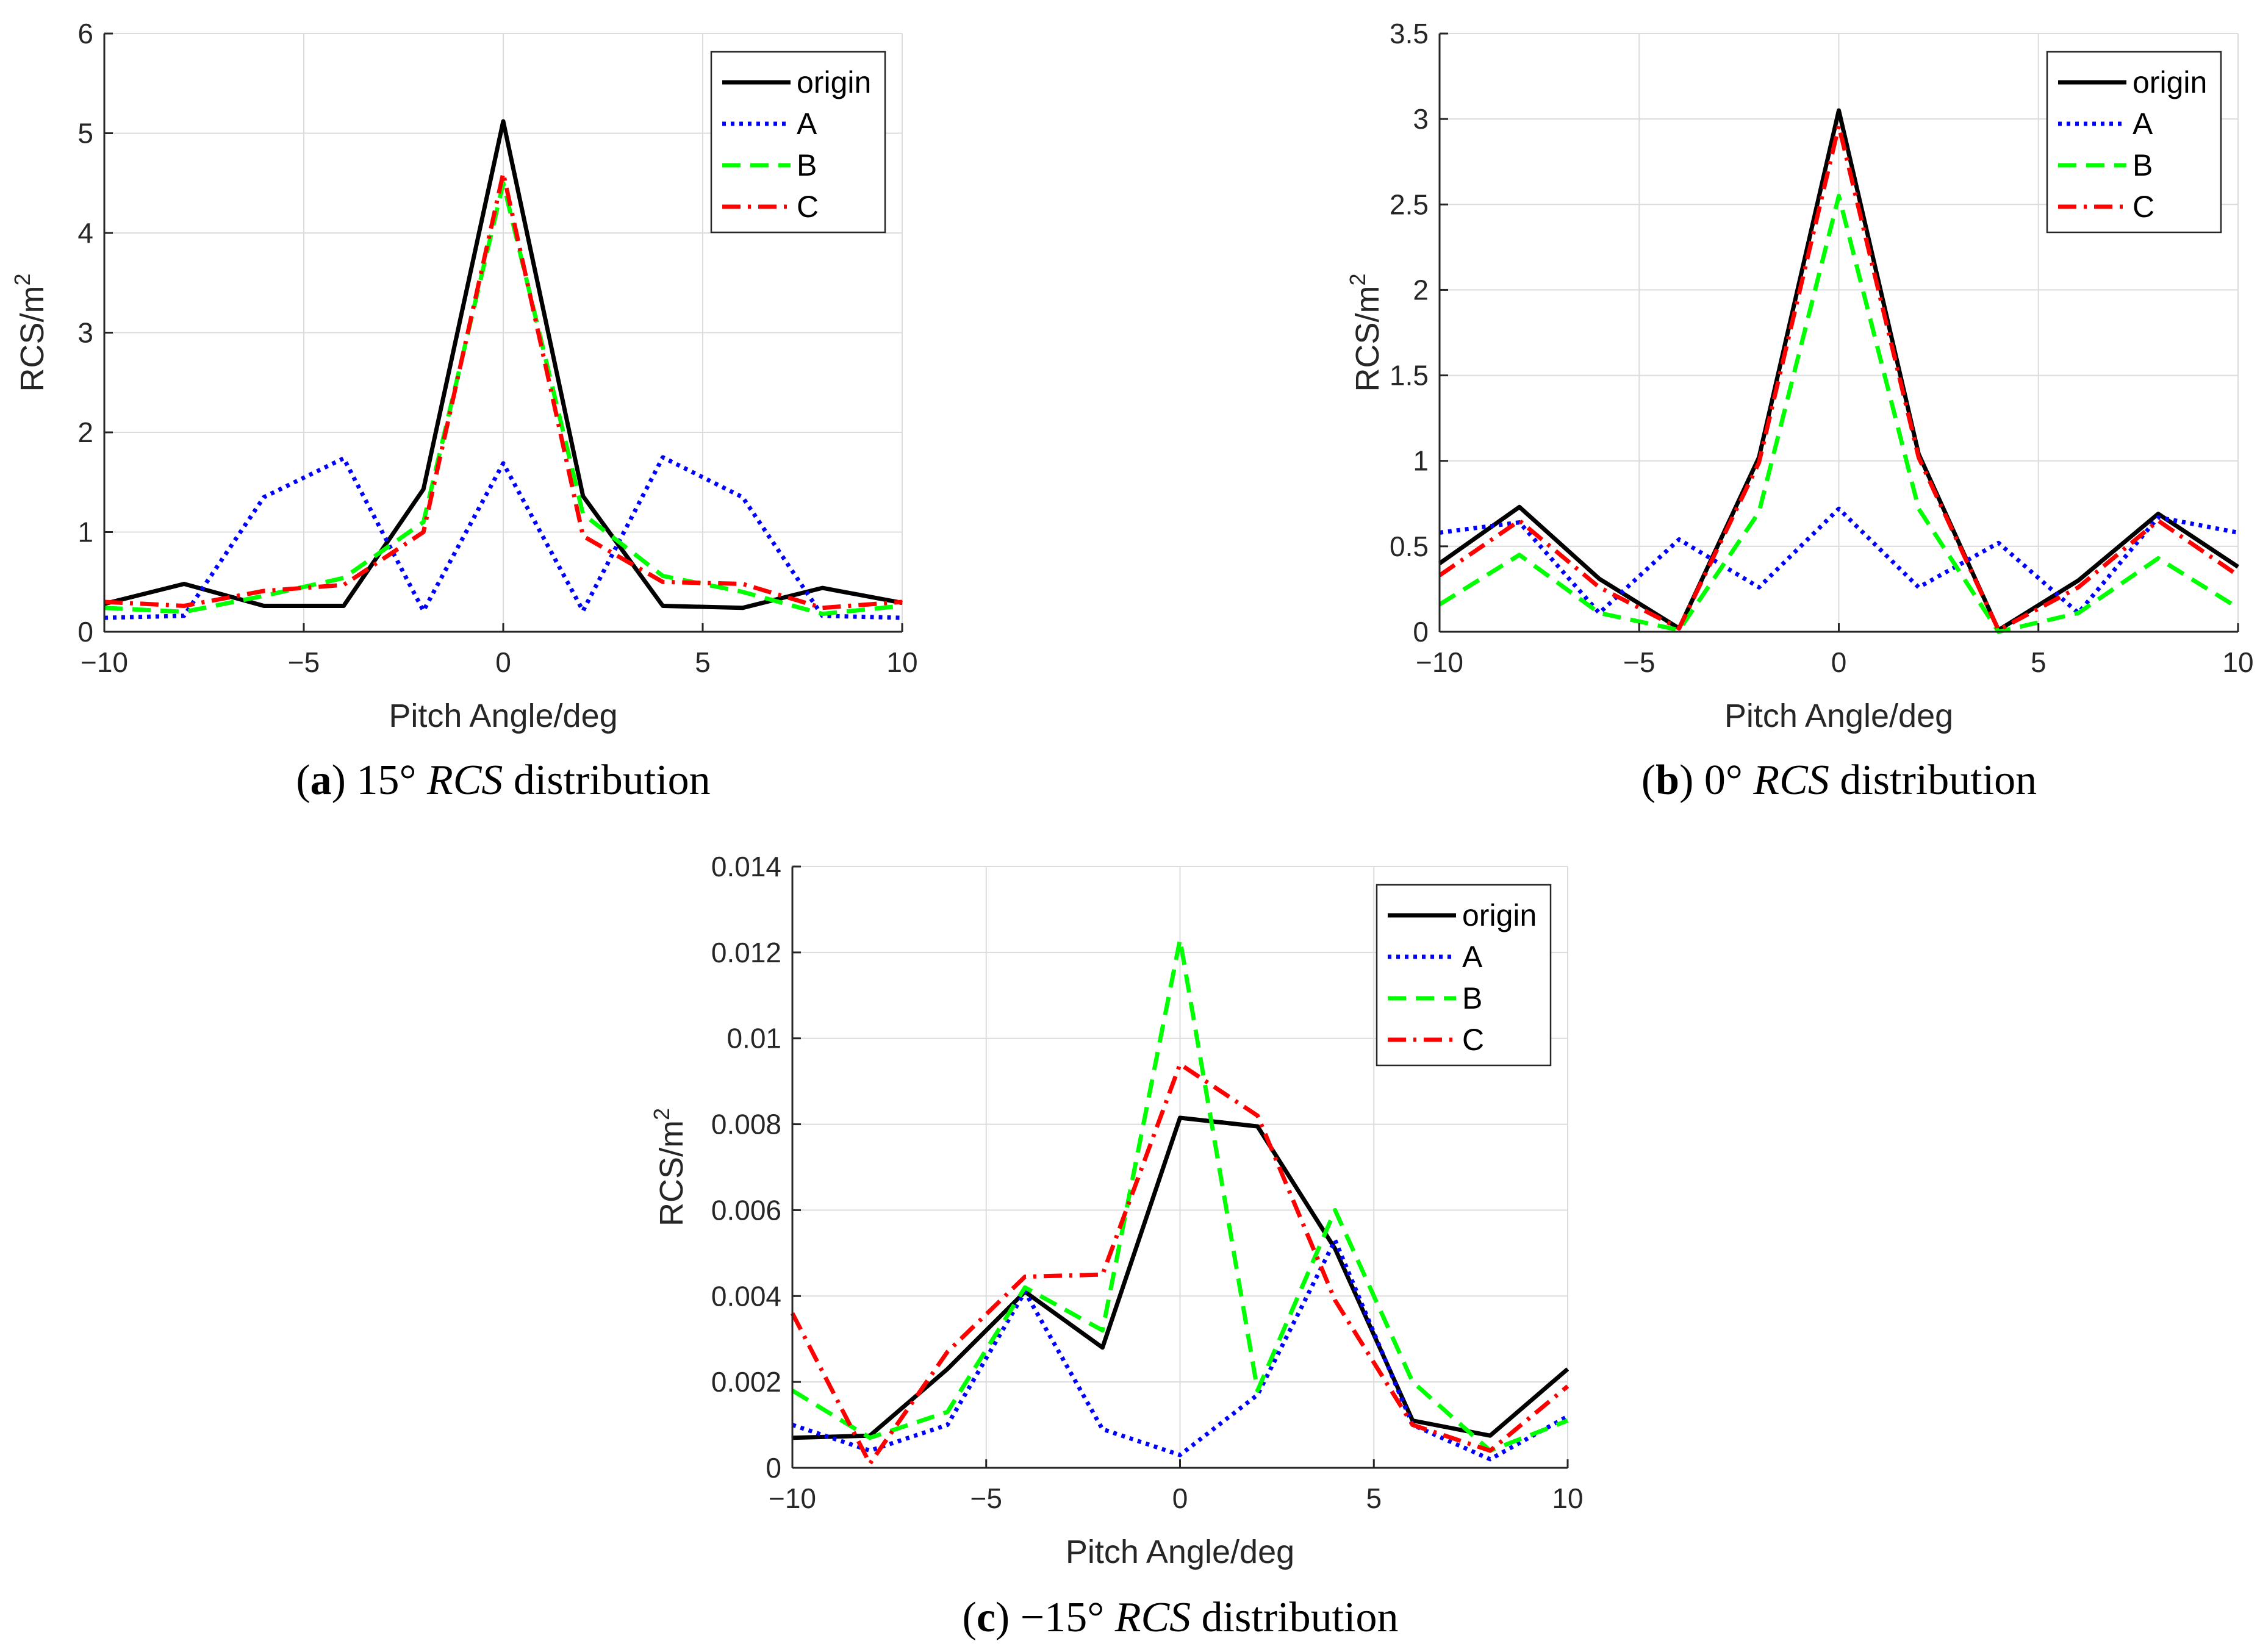 The height and width of the screenshot is (1652, 2260). What do you see at coordinates (1409, 33) in the screenshot?
I see `y-tick-label: 3.5` at bounding box center [1409, 33].